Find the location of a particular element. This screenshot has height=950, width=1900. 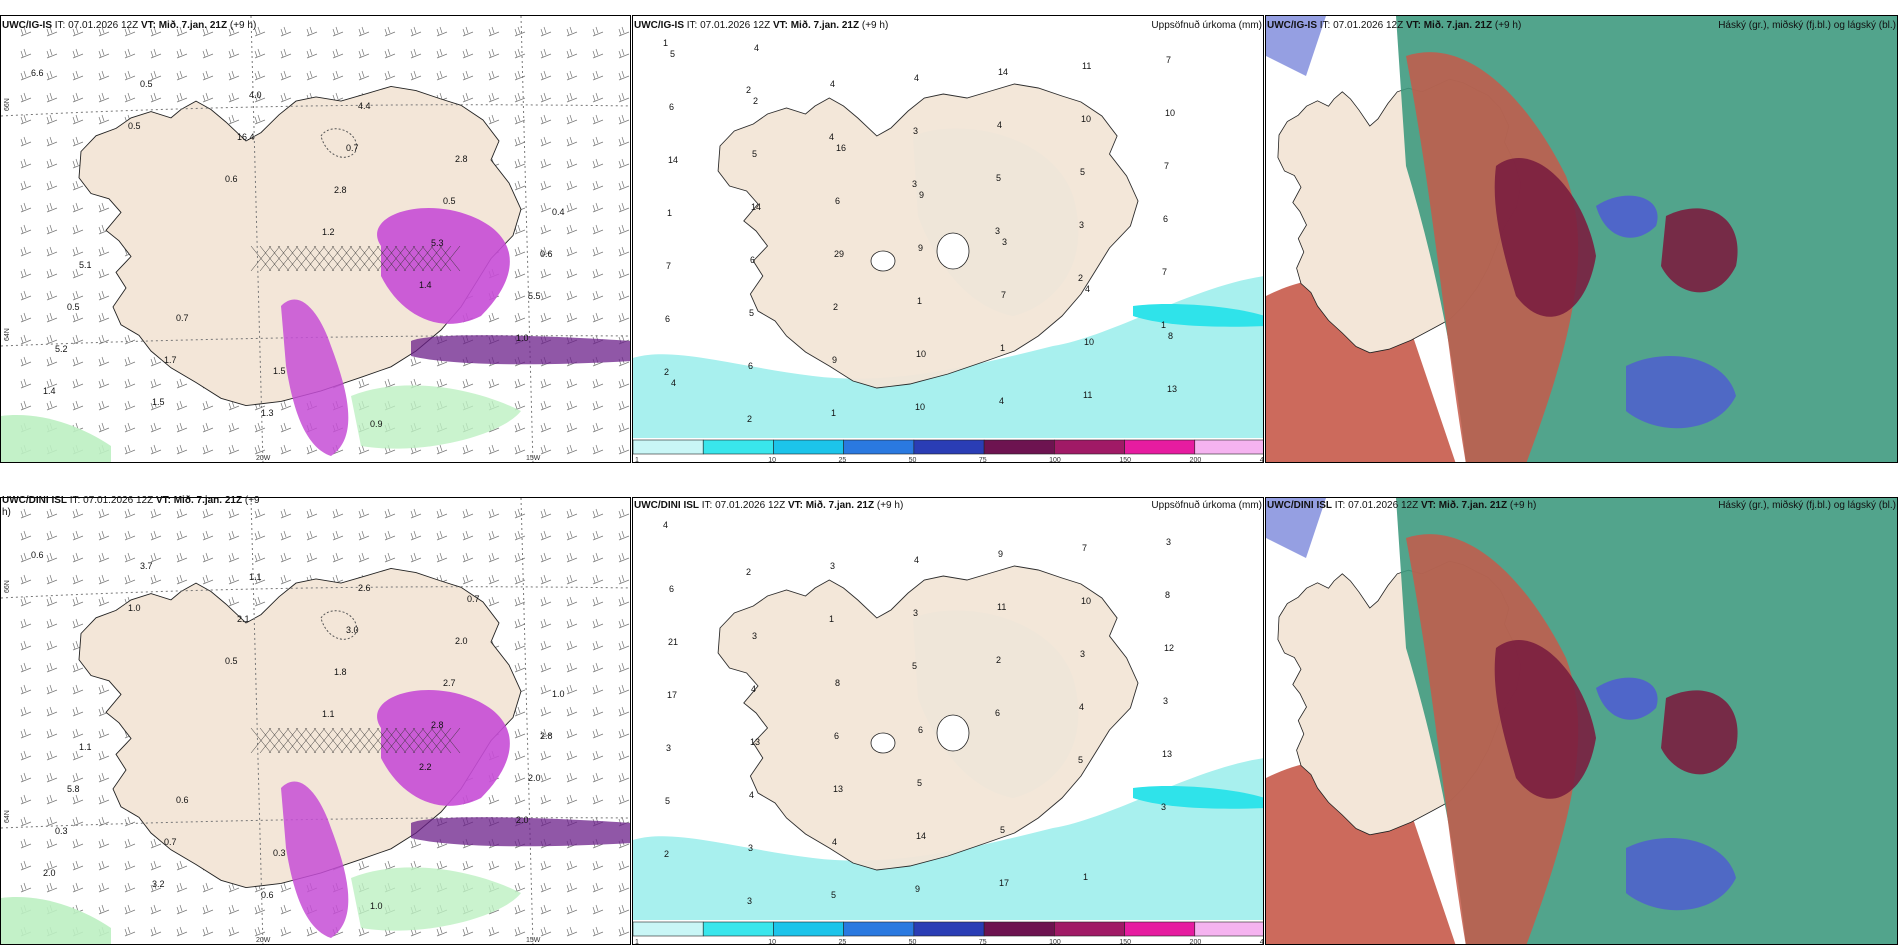

accum-value-label: 13 is located at coordinates (755, 742).